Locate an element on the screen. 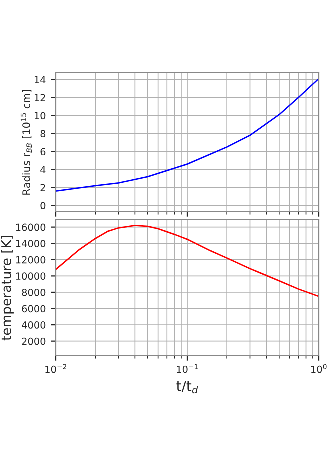  y-tick-label: 6 is located at coordinates (43, 152).